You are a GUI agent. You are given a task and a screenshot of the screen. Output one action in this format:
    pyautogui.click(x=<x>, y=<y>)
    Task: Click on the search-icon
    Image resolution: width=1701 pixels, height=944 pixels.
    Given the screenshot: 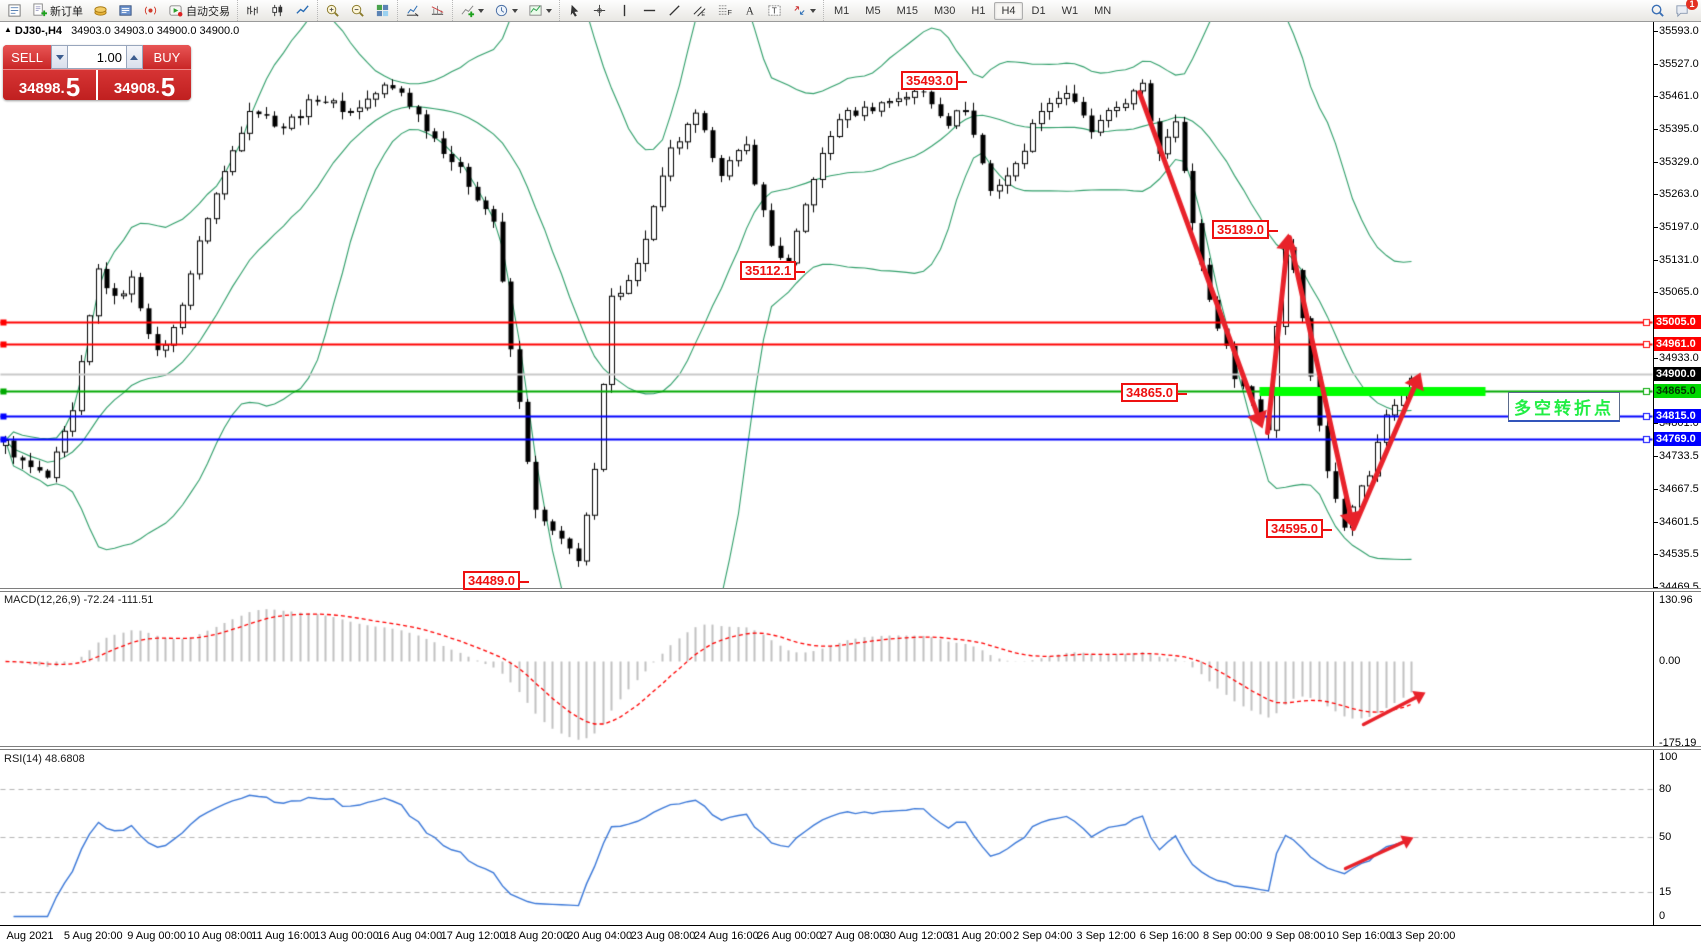 What is the action you would take?
    pyautogui.click(x=1657, y=11)
    